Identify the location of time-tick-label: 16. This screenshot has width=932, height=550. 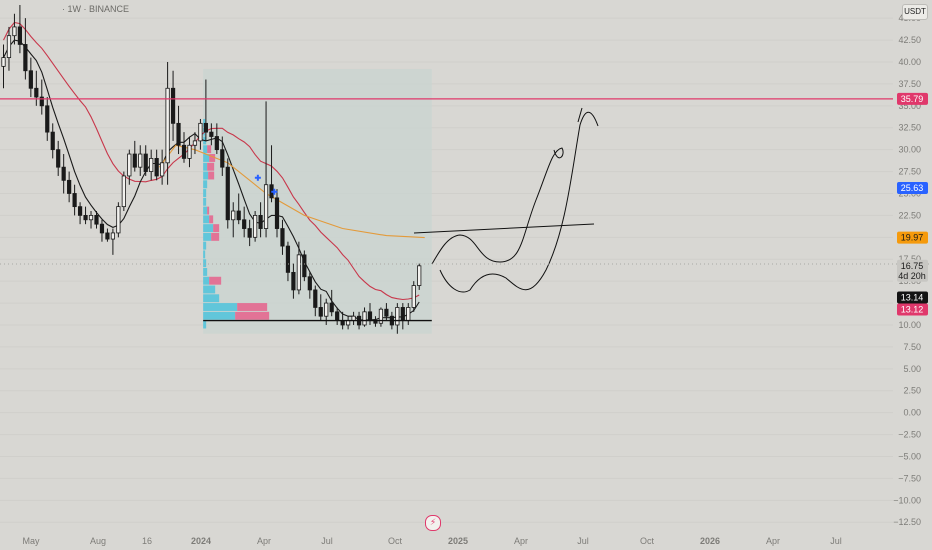
(147, 541).